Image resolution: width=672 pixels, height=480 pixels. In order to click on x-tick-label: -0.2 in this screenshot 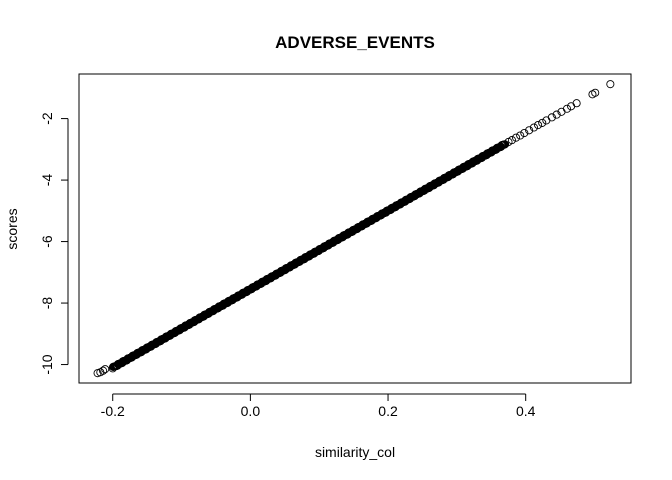, I will do `click(113, 411)`.